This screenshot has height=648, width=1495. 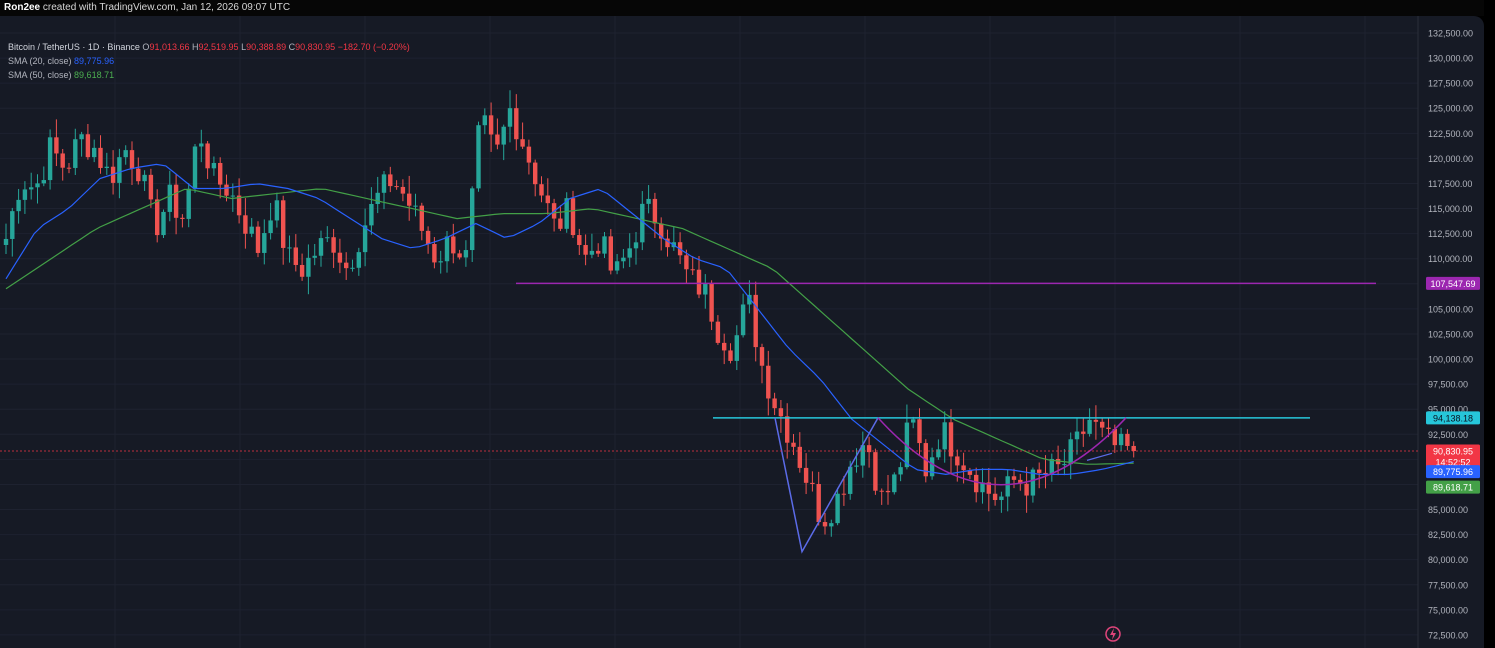 I want to click on countdown-text: 14:52:52, so click(x=1452, y=463).